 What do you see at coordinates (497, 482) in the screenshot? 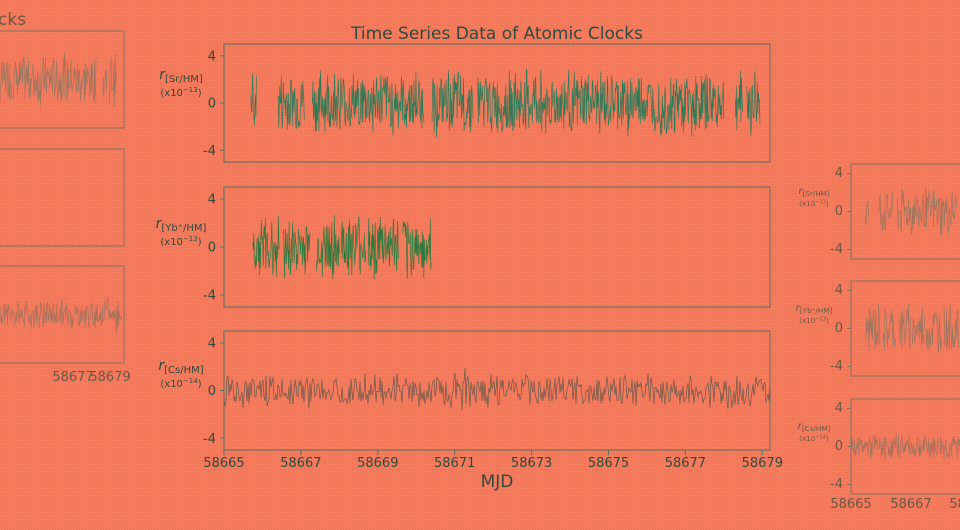
I see `x-axis-label: MJD` at bounding box center [497, 482].